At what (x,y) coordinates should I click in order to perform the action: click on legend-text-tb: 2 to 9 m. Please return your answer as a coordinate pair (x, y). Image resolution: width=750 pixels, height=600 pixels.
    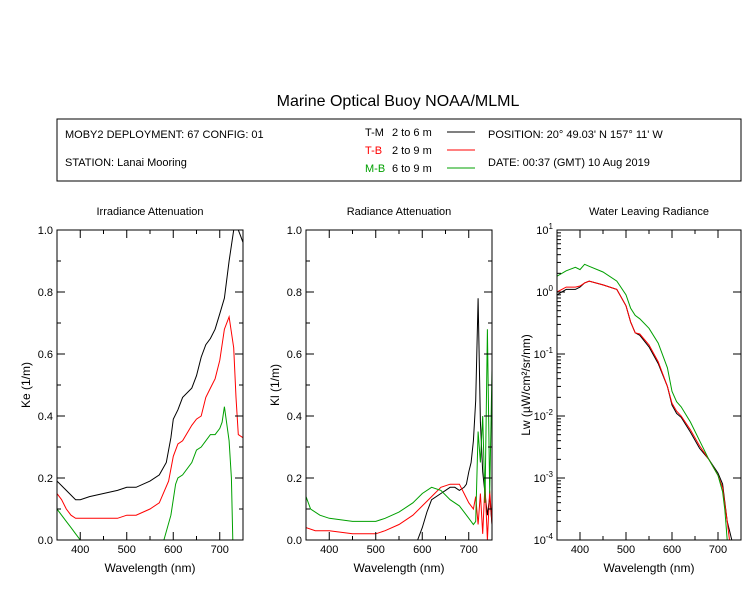
    Looking at the image, I should click on (412, 151).